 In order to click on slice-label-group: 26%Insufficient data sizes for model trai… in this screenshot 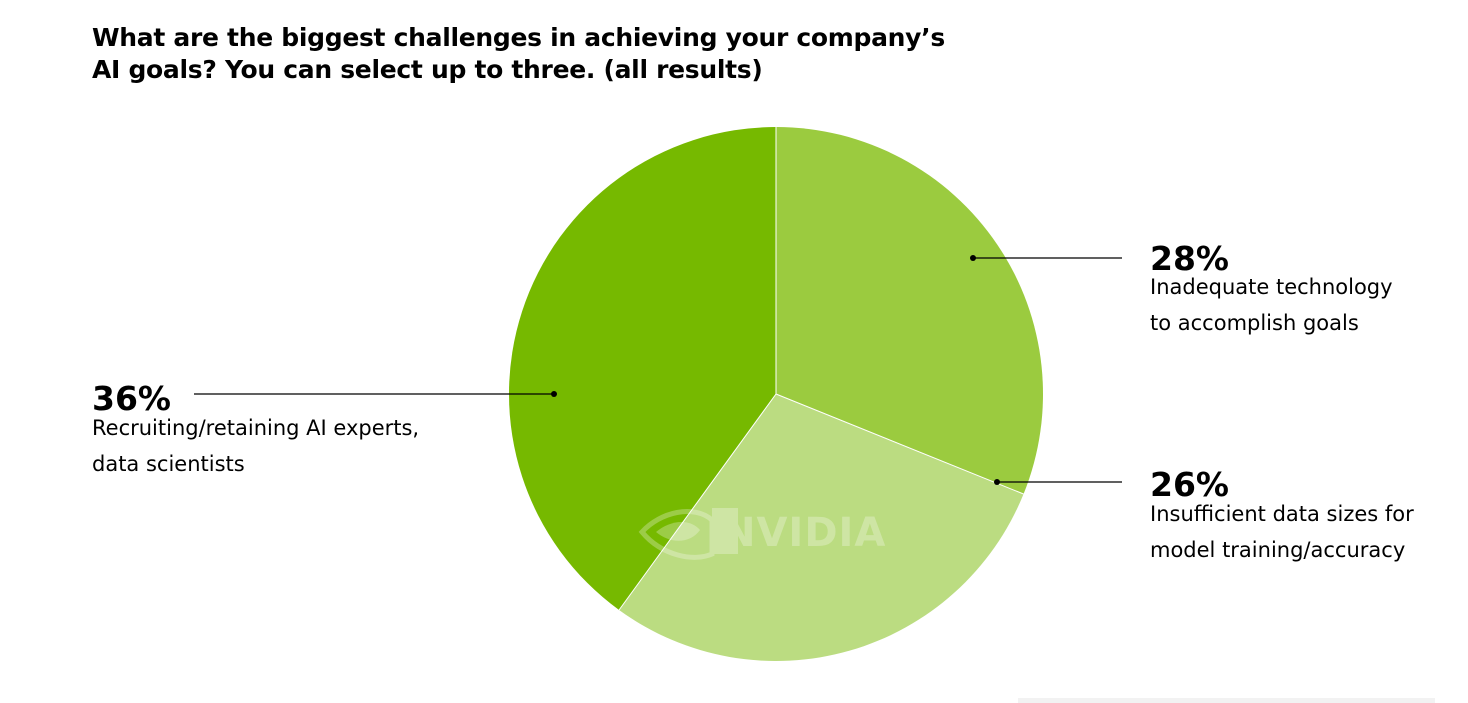, I will do `click(1204, 513)`.